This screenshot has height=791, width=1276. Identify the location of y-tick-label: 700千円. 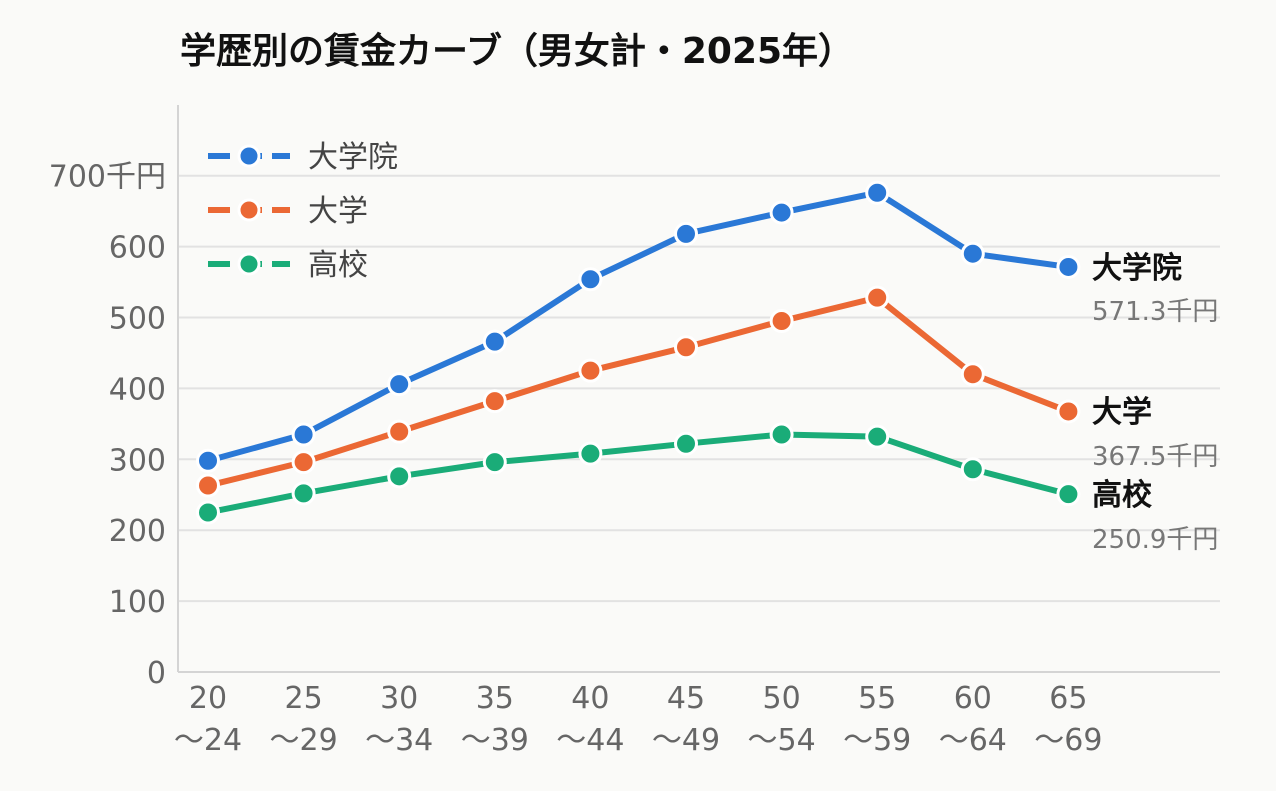
(107, 177).